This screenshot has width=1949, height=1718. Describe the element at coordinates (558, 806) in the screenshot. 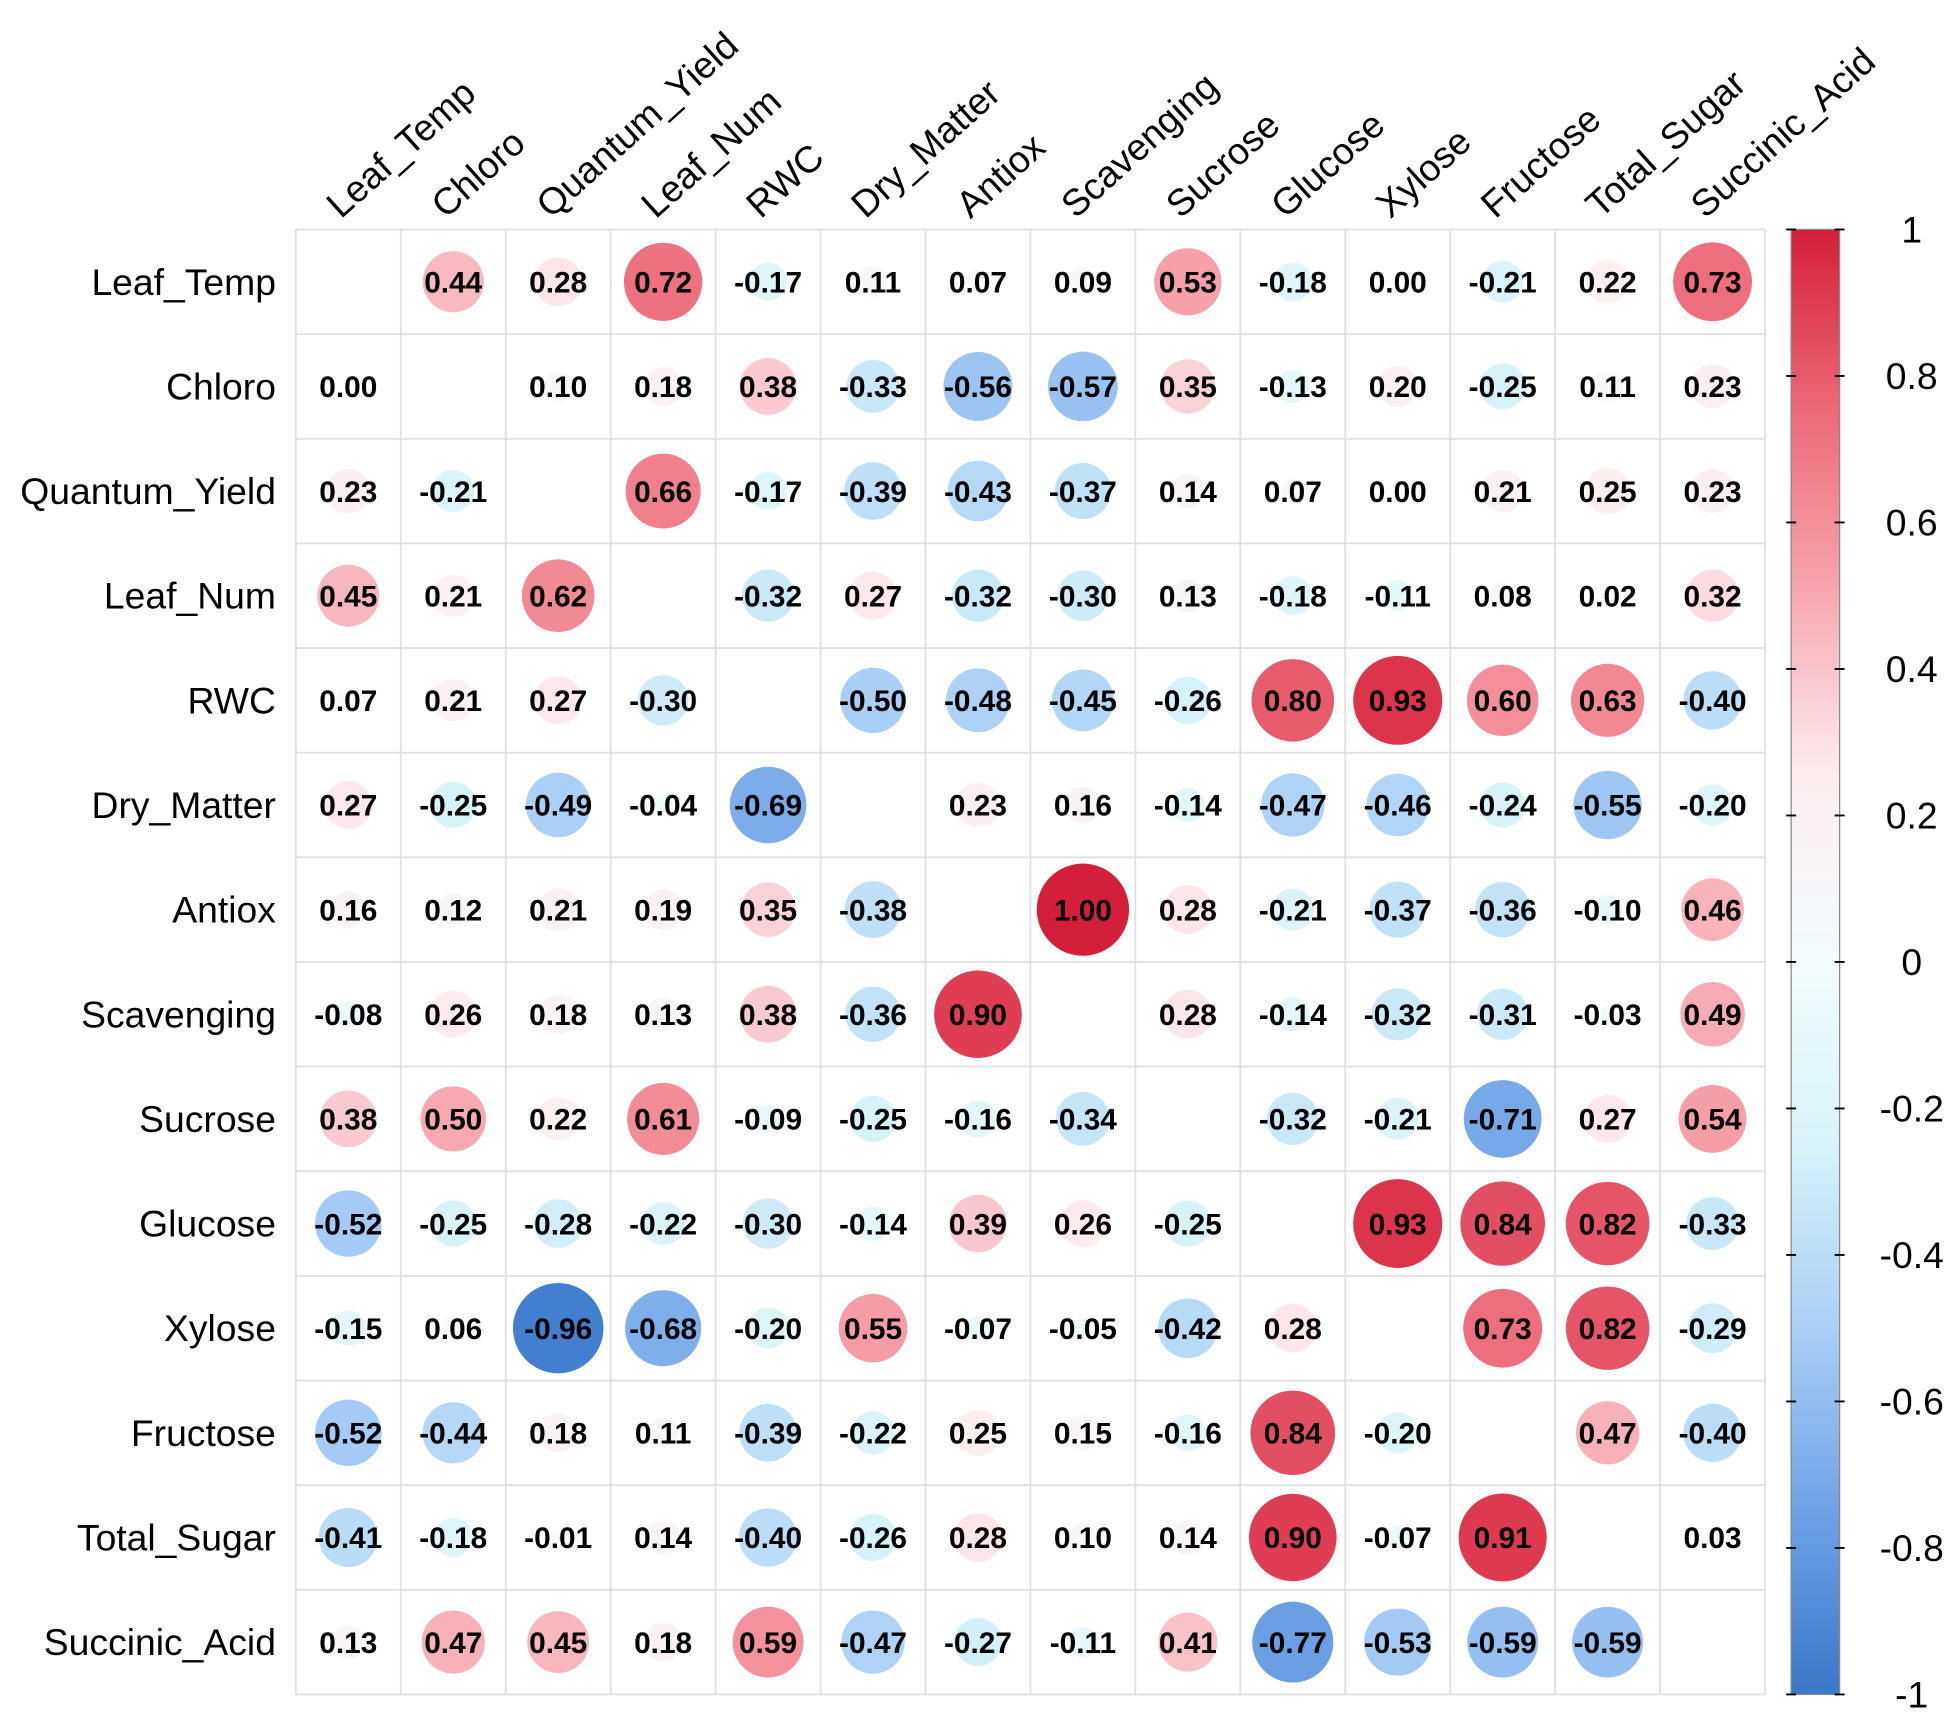

I see `value-label: -0.49` at that location.